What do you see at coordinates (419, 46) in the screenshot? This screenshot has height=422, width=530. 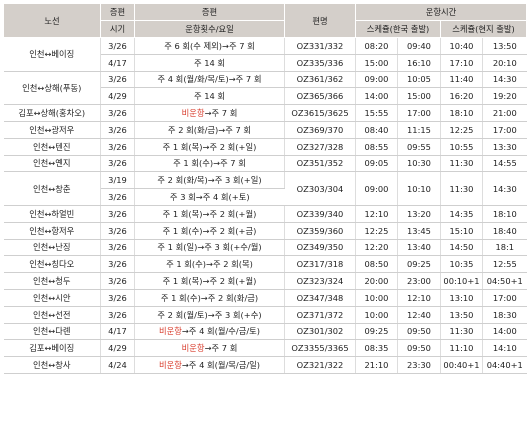 I see `korea-arrive-time-cell: 09:40` at bounding box center [419, 46].